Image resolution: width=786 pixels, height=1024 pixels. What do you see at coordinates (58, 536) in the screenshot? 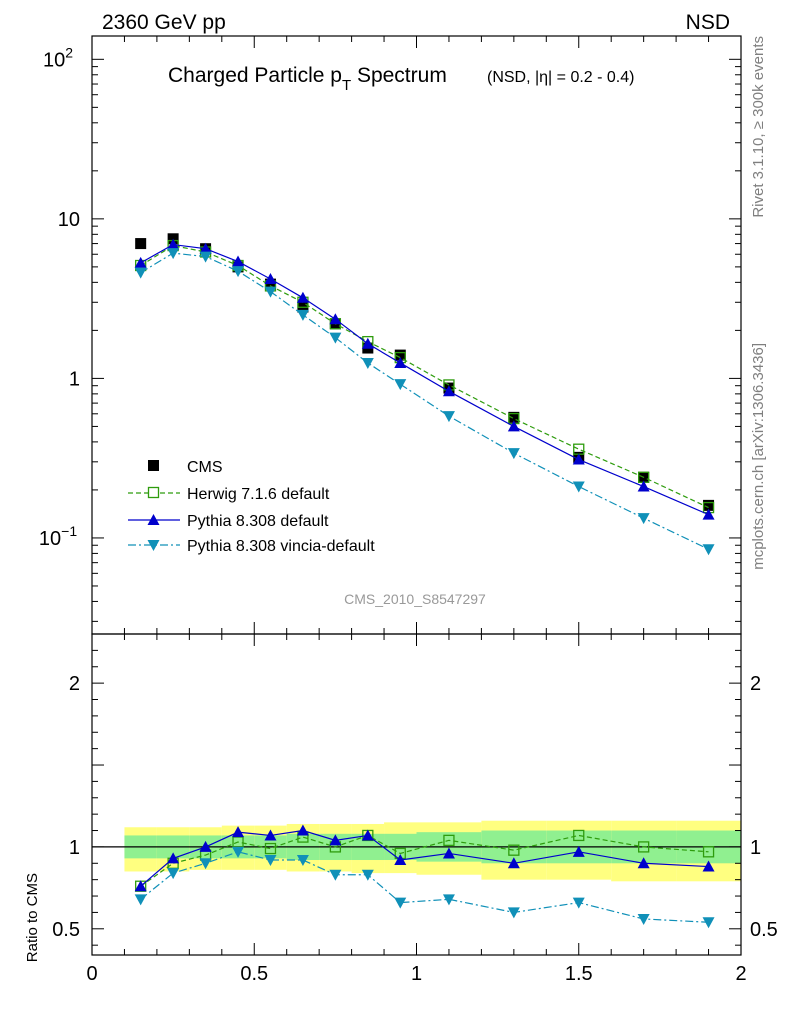
I see `main-y-tick-label-3: 10⁻¹` at bounding box center [58, 536].